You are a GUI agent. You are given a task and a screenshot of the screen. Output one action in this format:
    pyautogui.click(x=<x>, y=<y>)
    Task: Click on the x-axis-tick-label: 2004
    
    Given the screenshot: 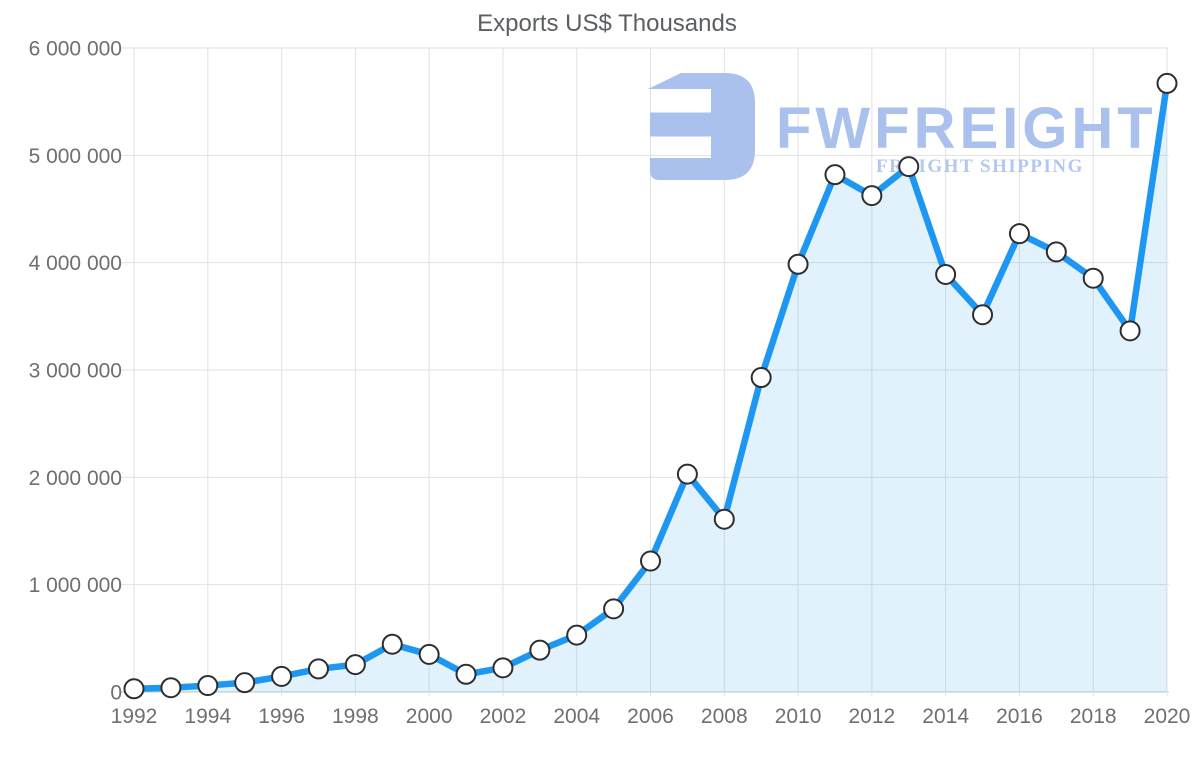 What is the action you would take?
    pyautogui.click(x=576, y=716)
    